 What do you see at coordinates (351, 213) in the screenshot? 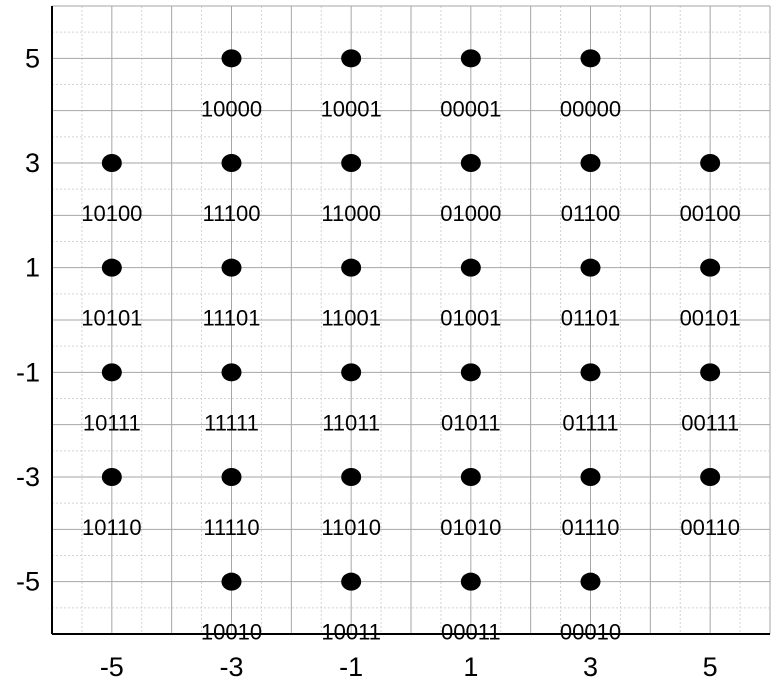
I see `point-label: 11000` at bounding box center [351, 213].